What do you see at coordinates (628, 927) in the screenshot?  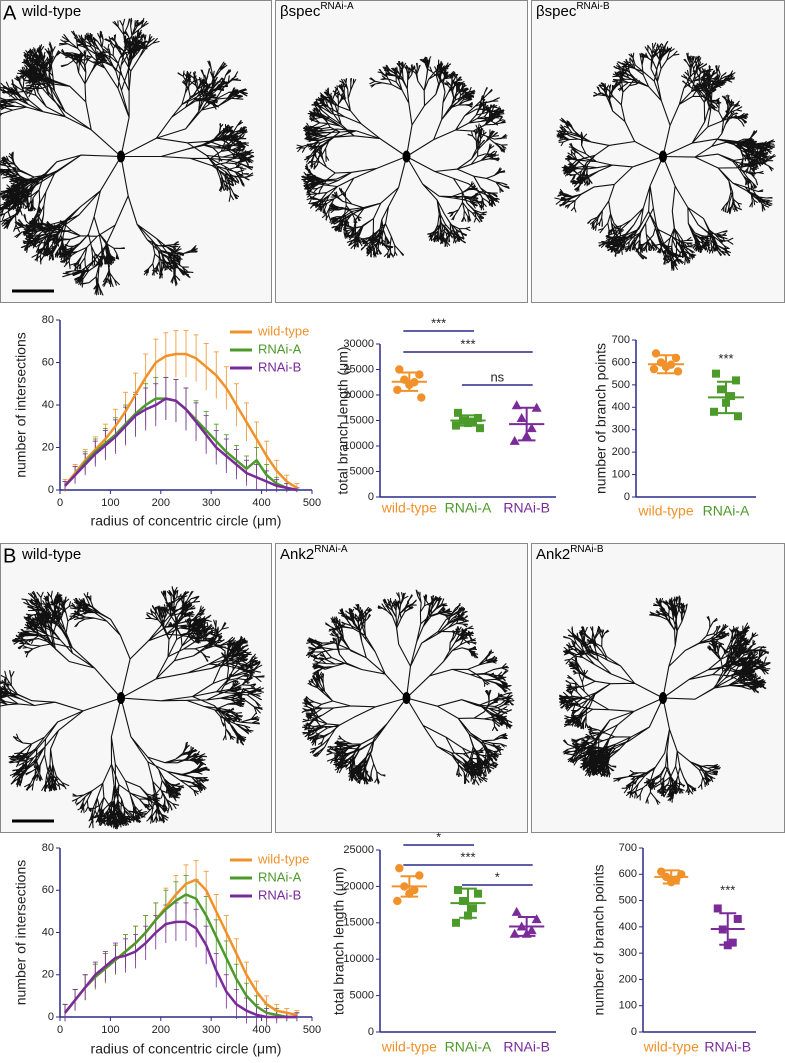 I see `y-tick-label: 400` at bounding box center [628, 927].